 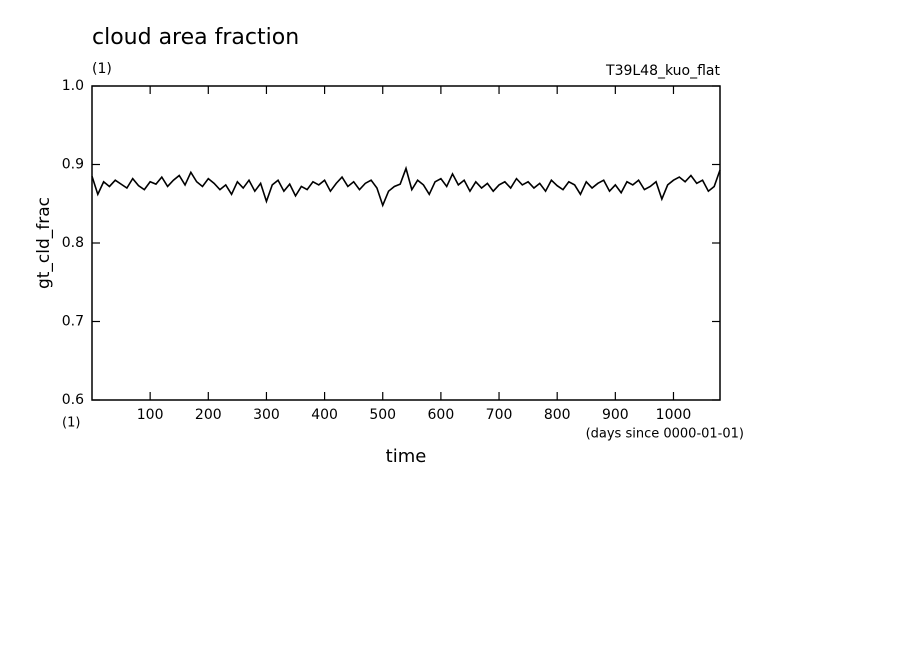 What do you see at coordinates (71, 423) in the screenshot?
I see `y-units: (1)` at bounding box center [71, 423].